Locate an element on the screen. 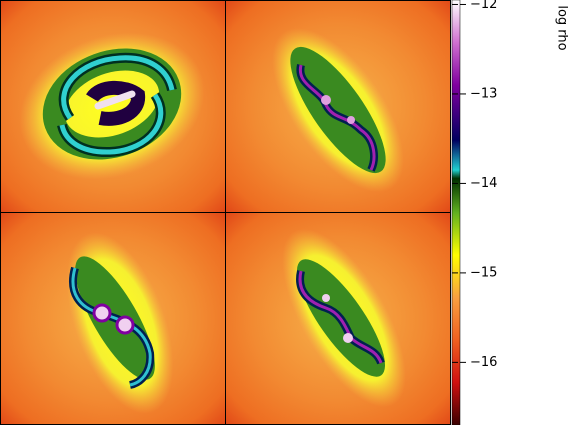 The width and height of the screenshot is (568, 425). colorbar-label: log rho is located at coordinates (561, 27).